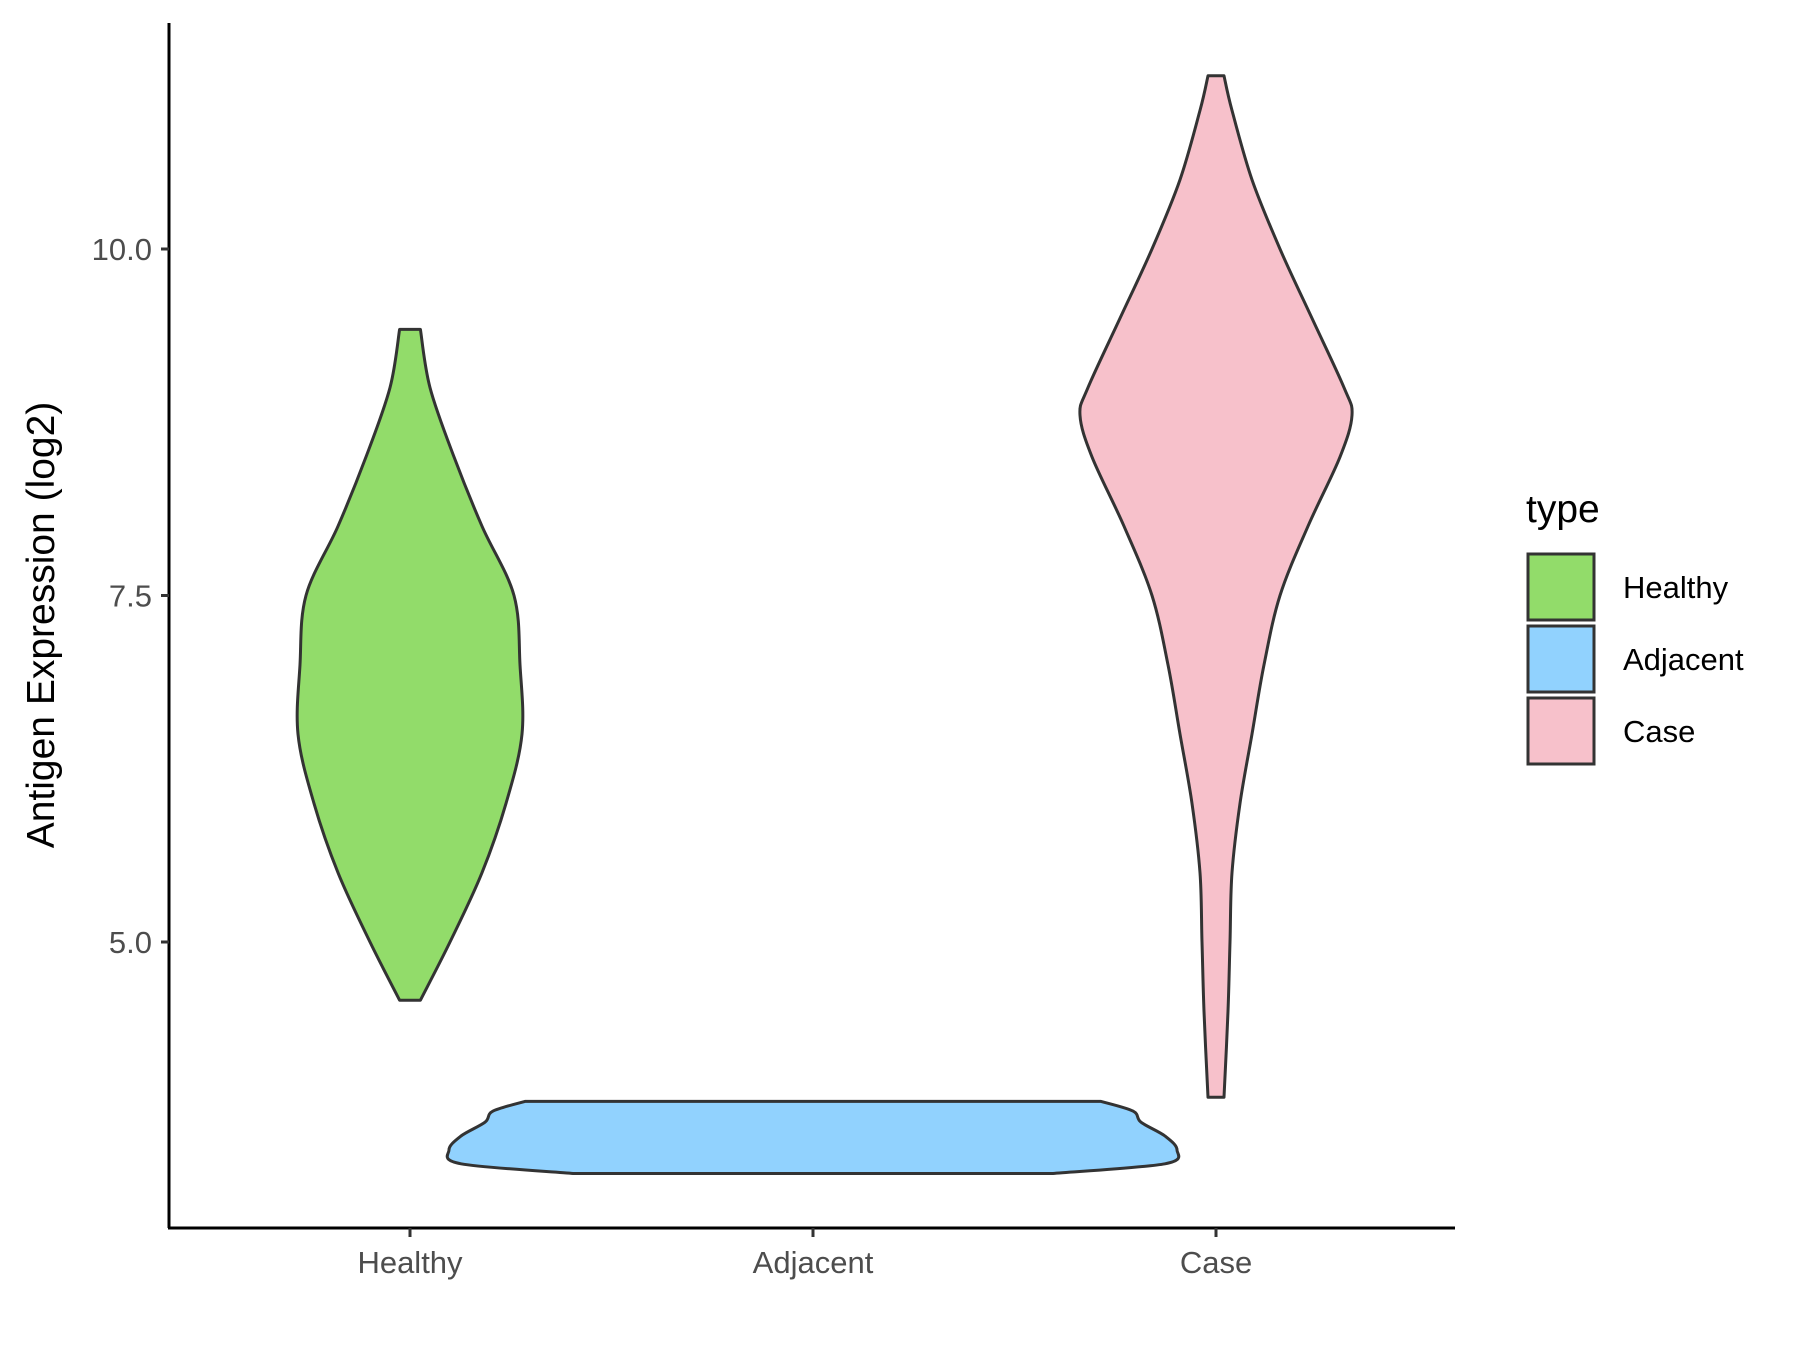  I want to click on legend-label-adjacent: Adjacent, so click(1683, 659).